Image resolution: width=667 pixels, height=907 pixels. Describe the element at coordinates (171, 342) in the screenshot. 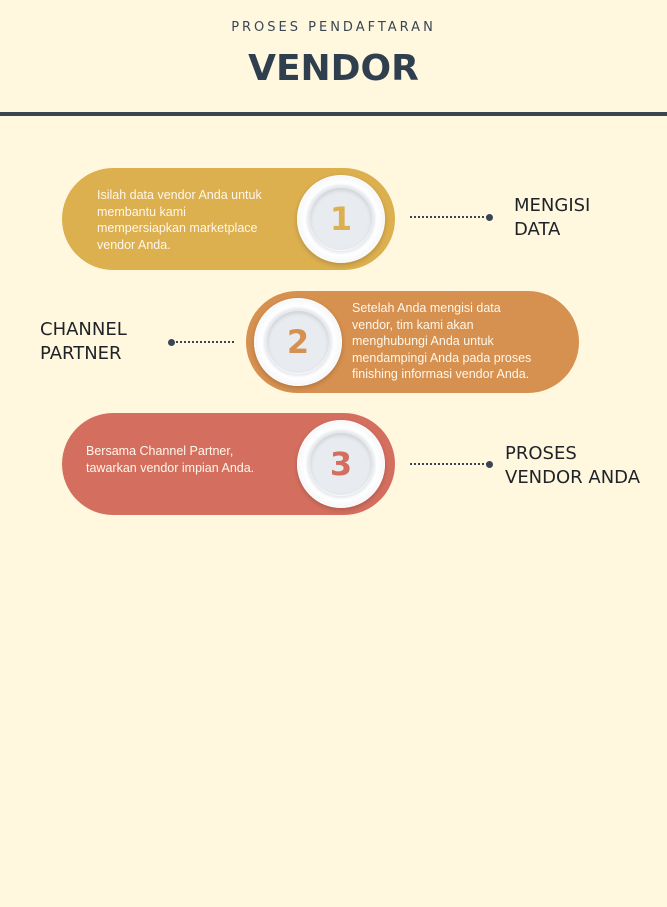

I see `step-2-connector-dot` at that location.